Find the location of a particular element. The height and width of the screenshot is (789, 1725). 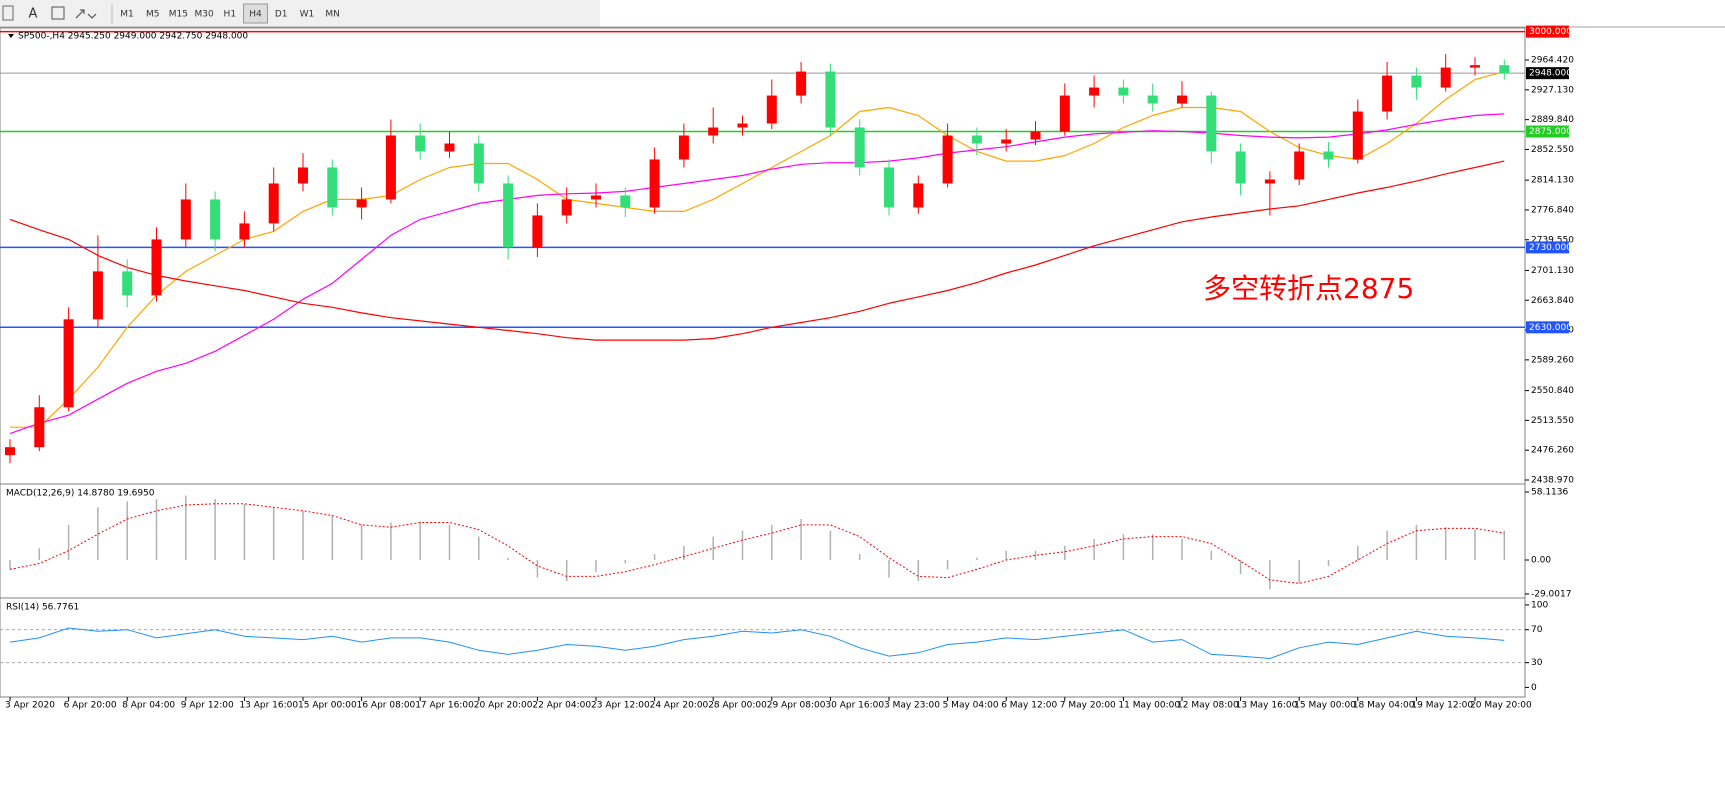

x-tick-label: 7 May 20:00 is located at coordinates (1088, 706).